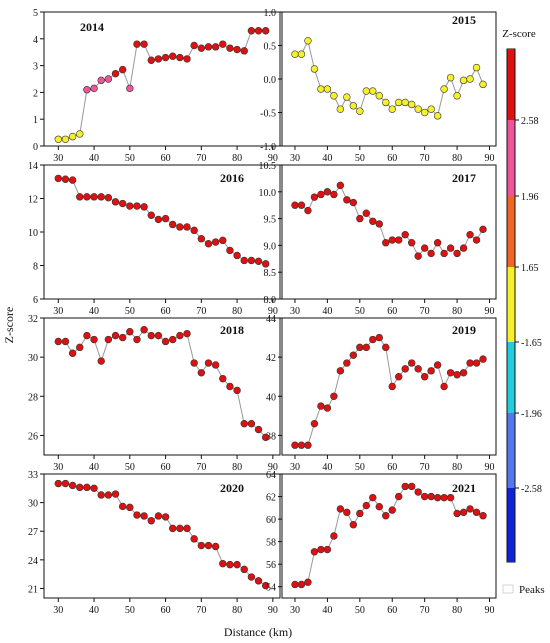 Image resolution: width=550 pixels, height=643 pixels. I want to click on y-tick-label: 30, so click(33, 504).